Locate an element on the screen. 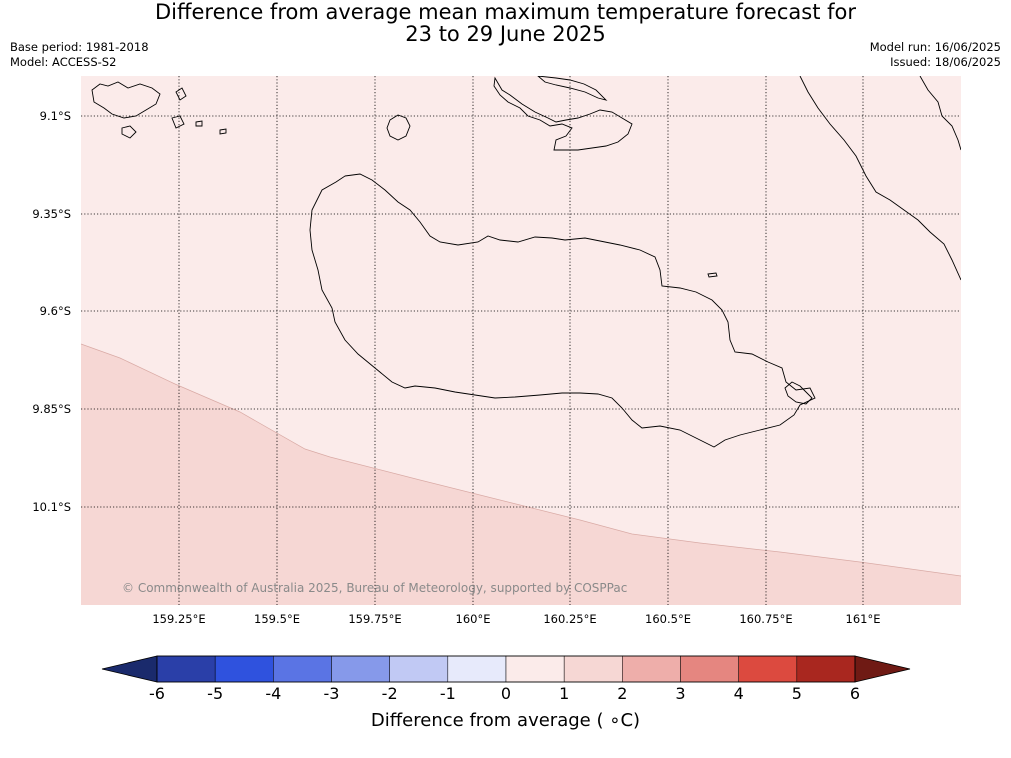 Image resolution: width=1011 pixels, height=758 pixels. colorbar-tick-label: 2 is located at coordinates (622, 693).